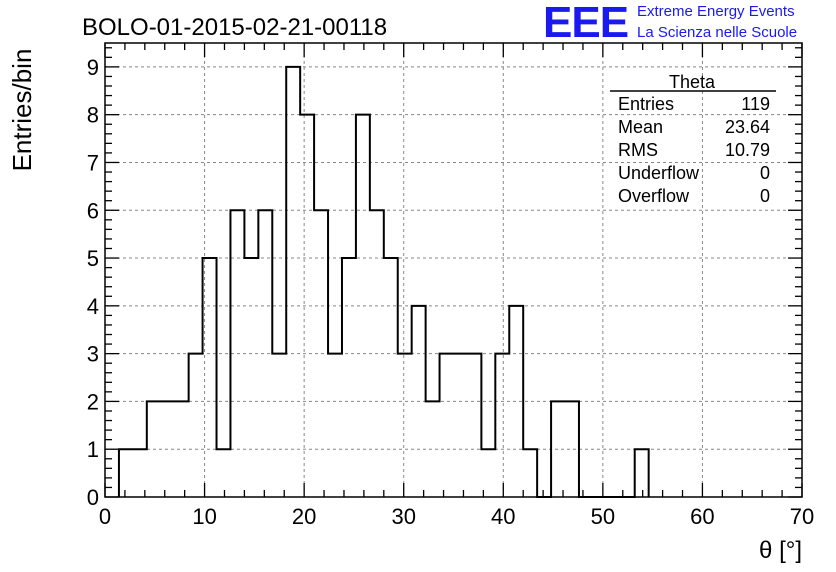 This screenshot has width=836, height=572. Describe the element at coordinates (780, 550) in the screenshot. I see `x-axis-label: θ [°]` at that location.